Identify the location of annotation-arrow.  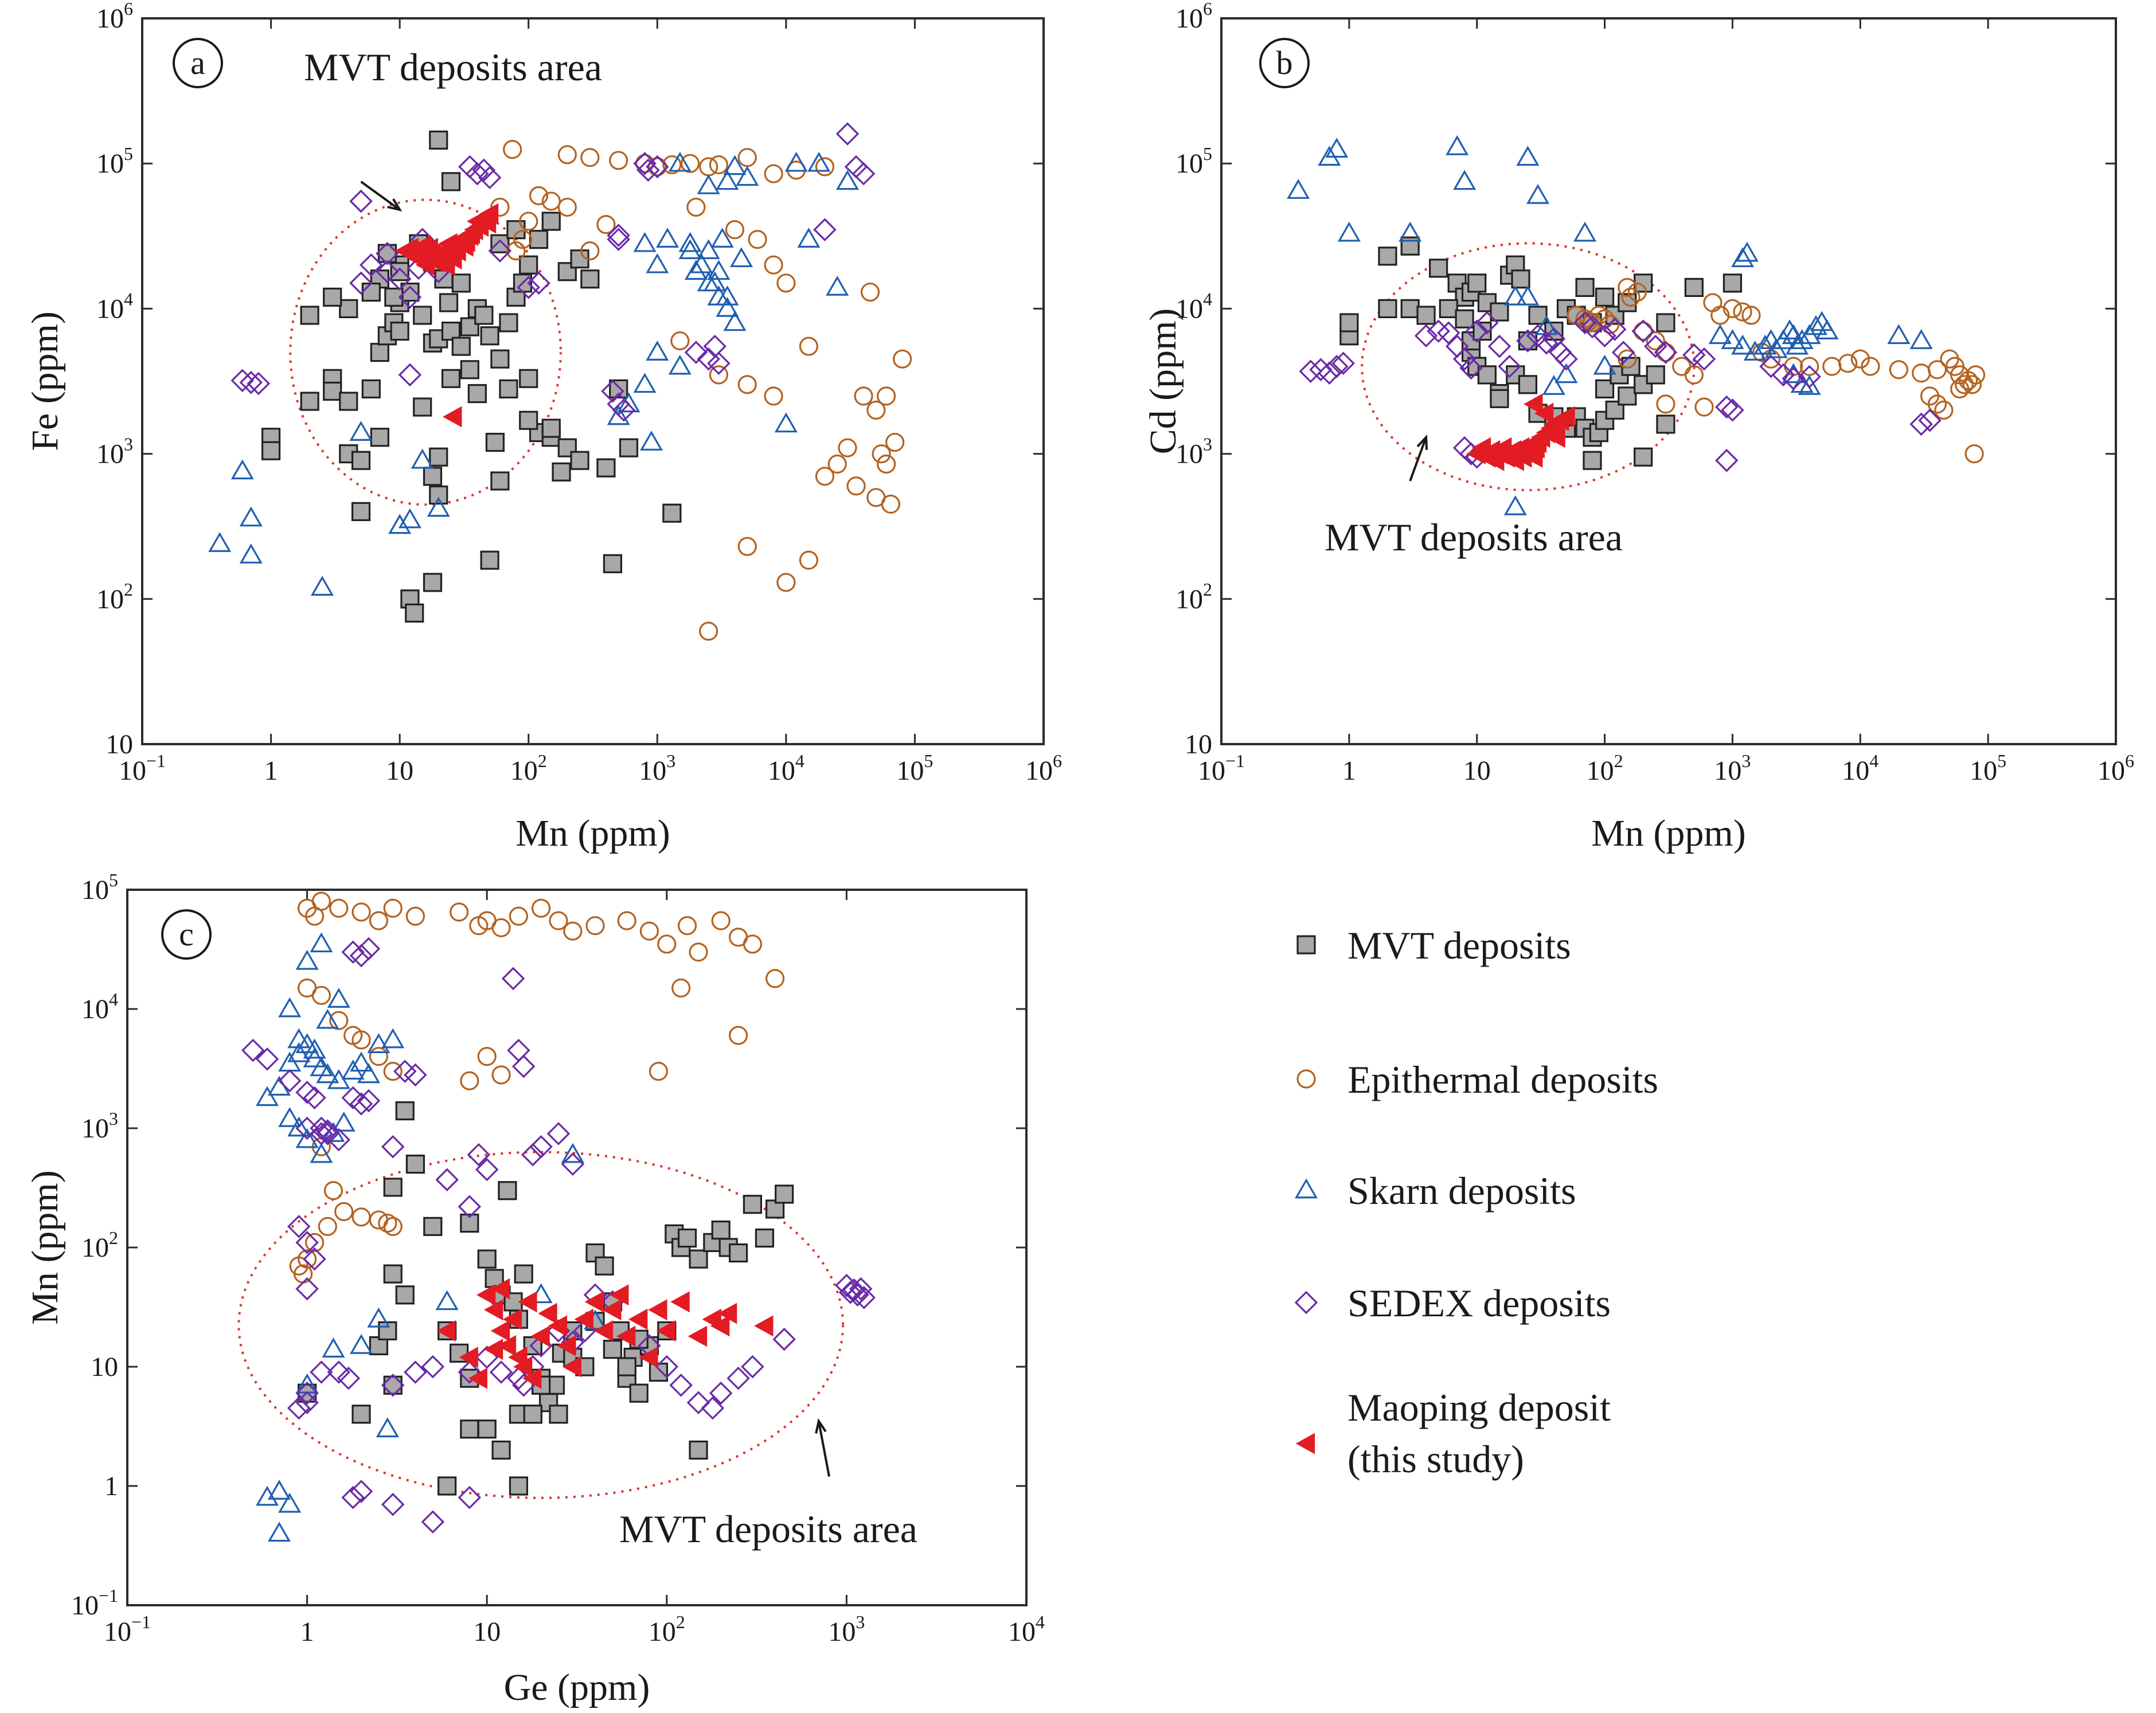
(381, 196).